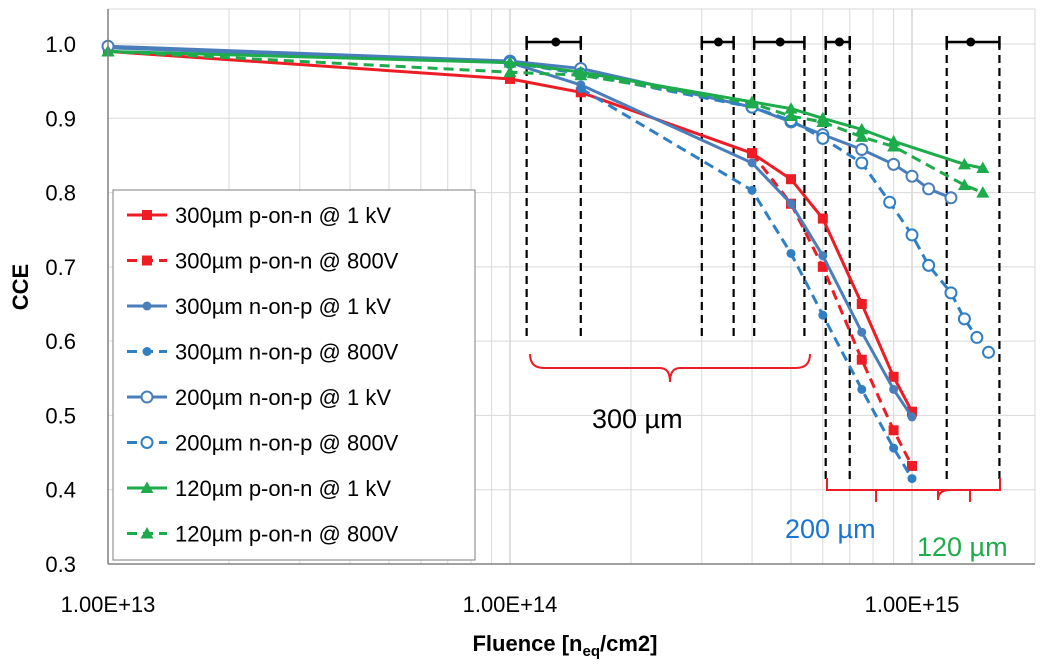 The width and height of the screenshot is (1053, 666). Describe the element at coordinates (283, 215) in the screenshot. I see `legend-label: 300µm p-on-n @ 1 kV` at that location.